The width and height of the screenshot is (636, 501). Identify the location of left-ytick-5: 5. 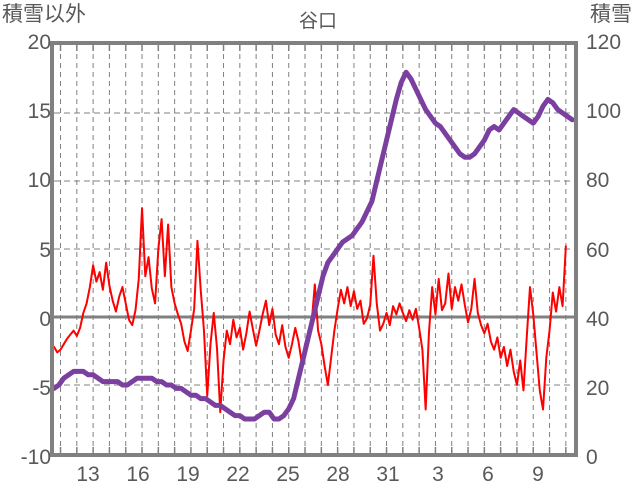
(45, 250).